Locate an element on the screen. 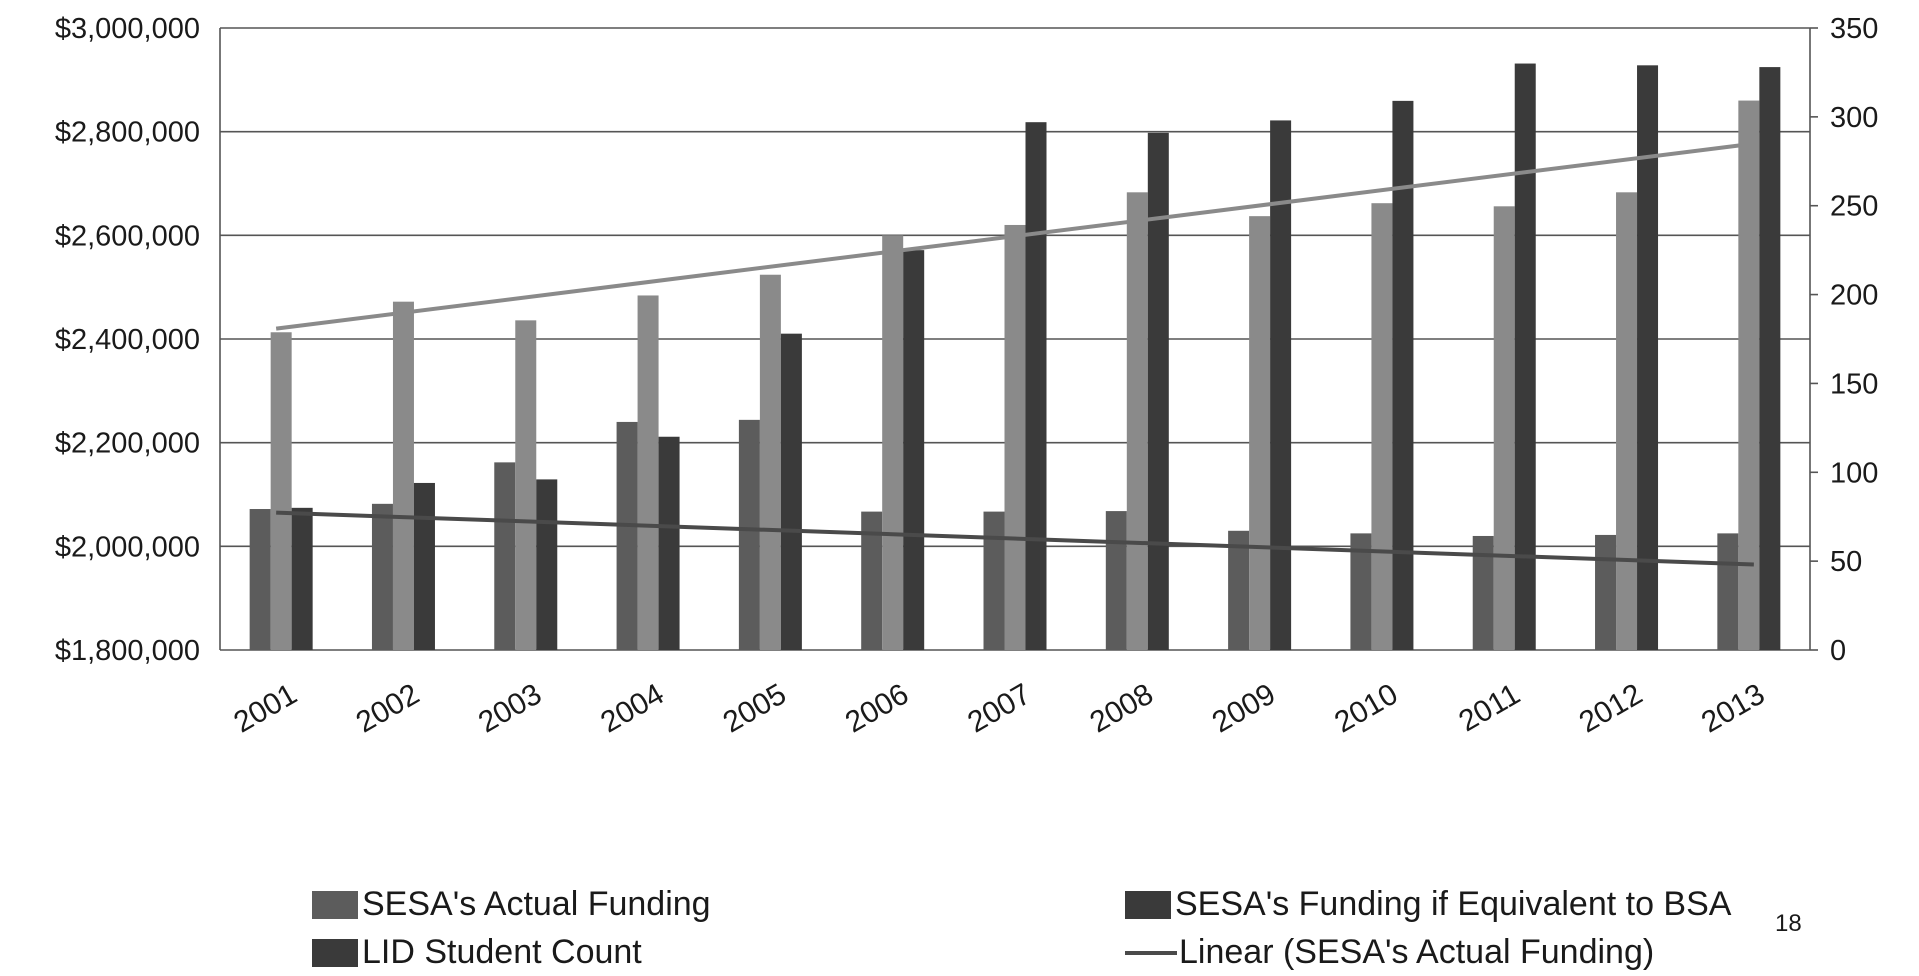  legend-item-actual-funding: SESA's Actual Funding is located at coordinates (511, 904).